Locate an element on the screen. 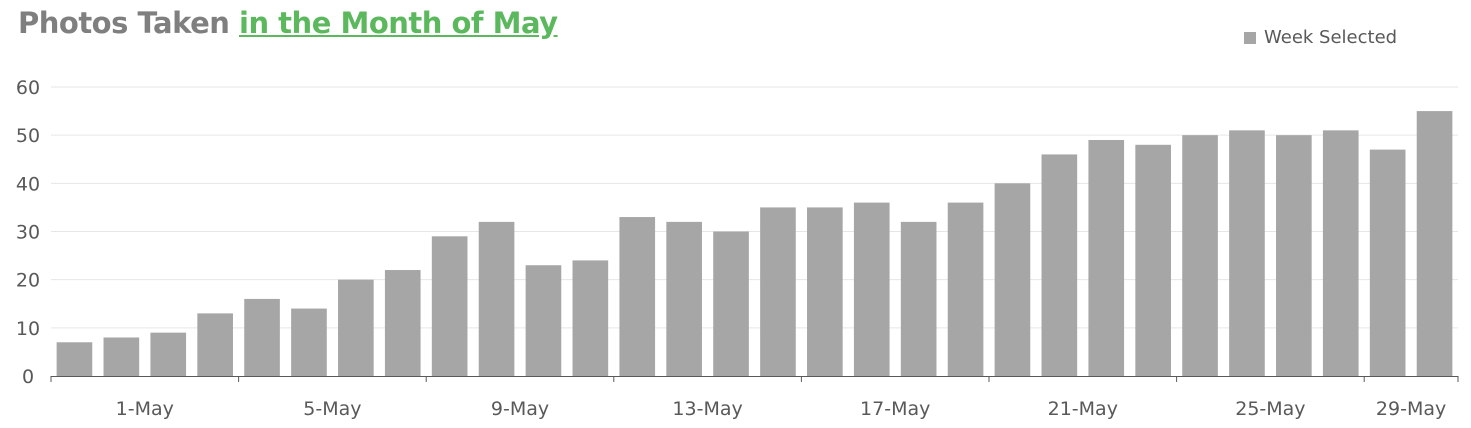 This screenshot has height=428, width=1471. x-tick-label: 13-May is located at coordinates (707, 409).